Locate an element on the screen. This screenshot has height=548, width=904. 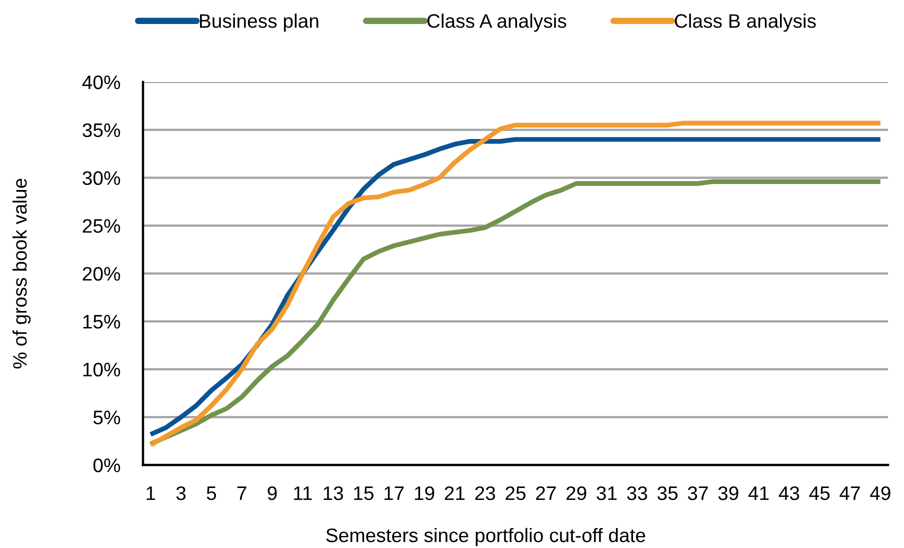
x-tick-label: 29 is located at coordinates (576, 493).